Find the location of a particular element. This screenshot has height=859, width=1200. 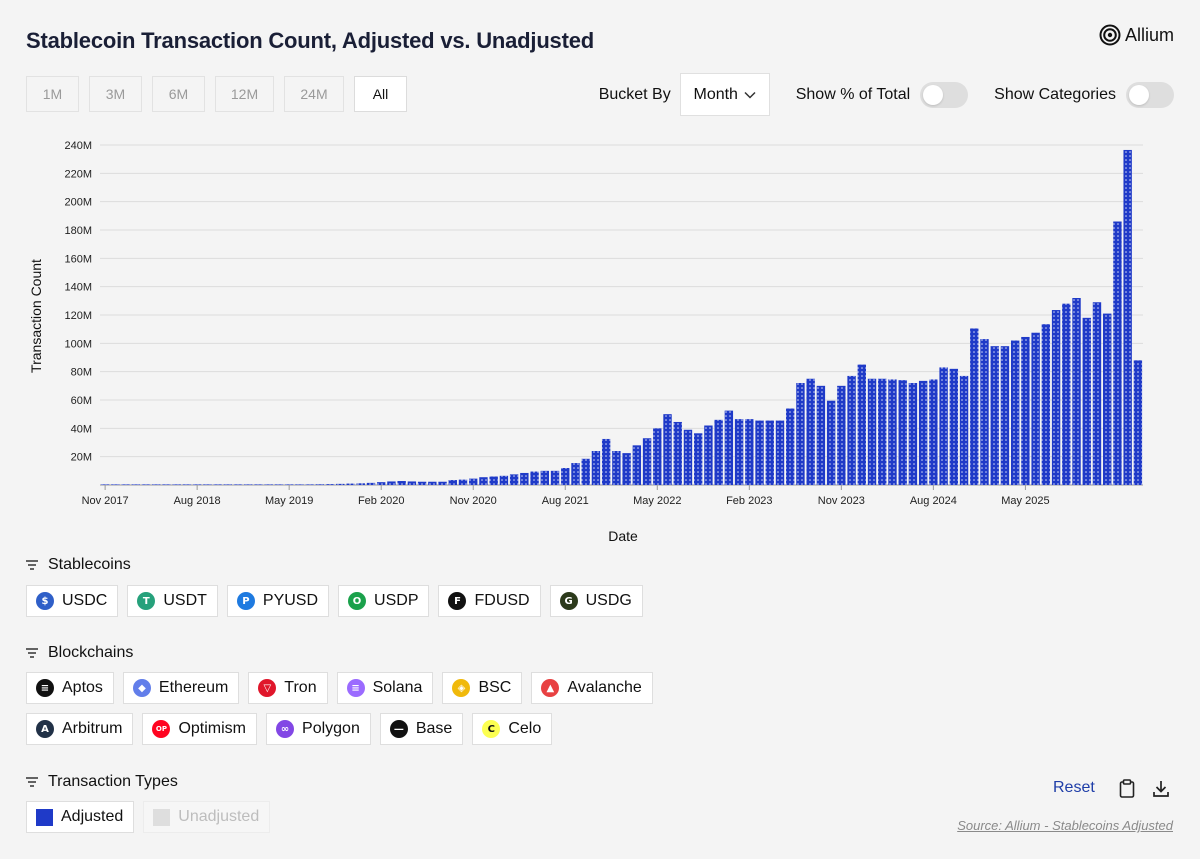

blockchain-chip-tron: ▽ Tron is located at coordinates (288, 688).